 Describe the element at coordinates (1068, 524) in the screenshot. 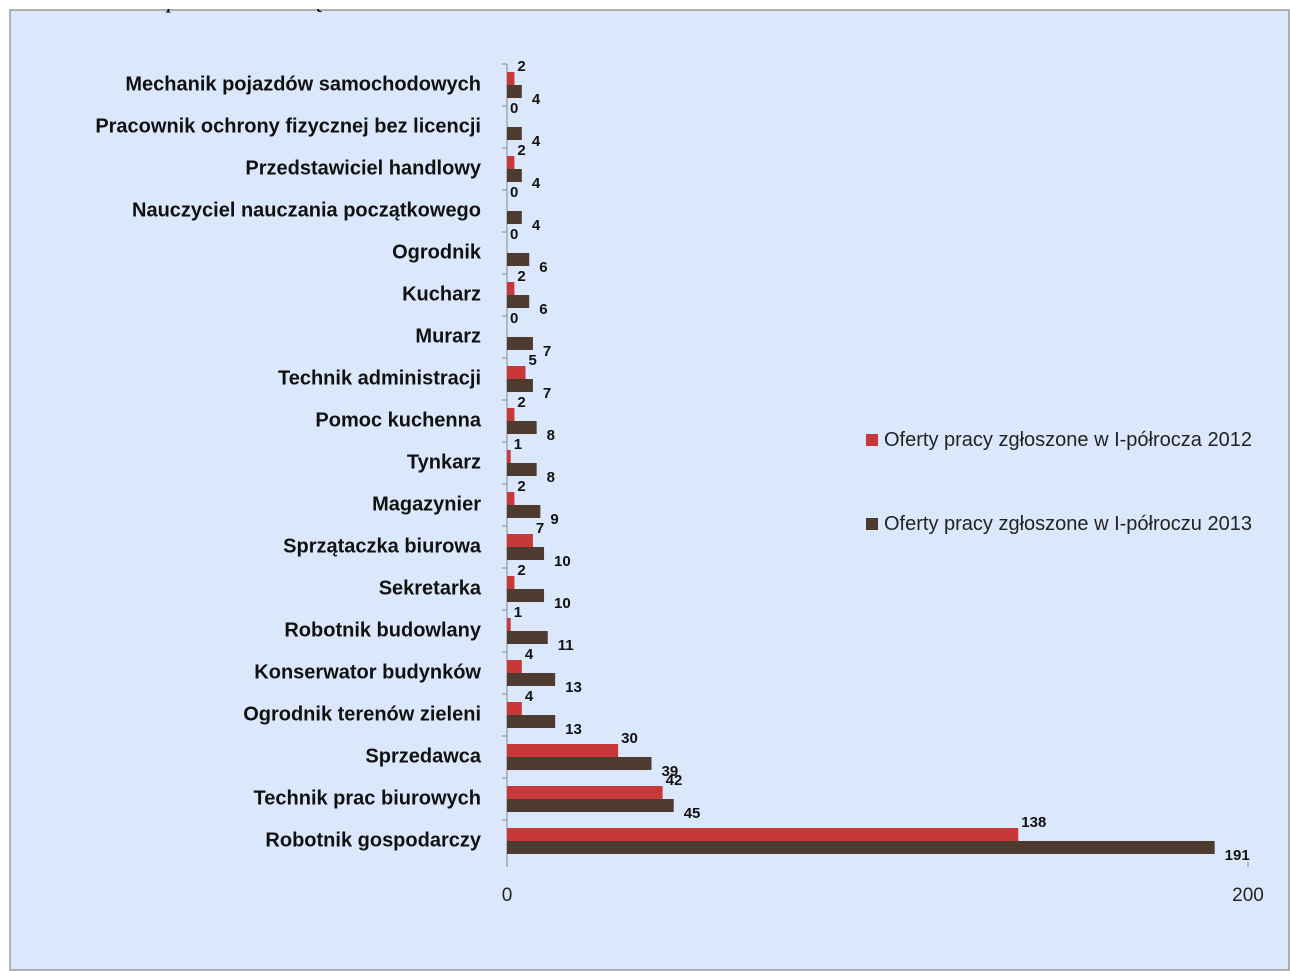

I see `legend-label: Oferty pracy zgłoszone w I-półroczu 2013` at that location.